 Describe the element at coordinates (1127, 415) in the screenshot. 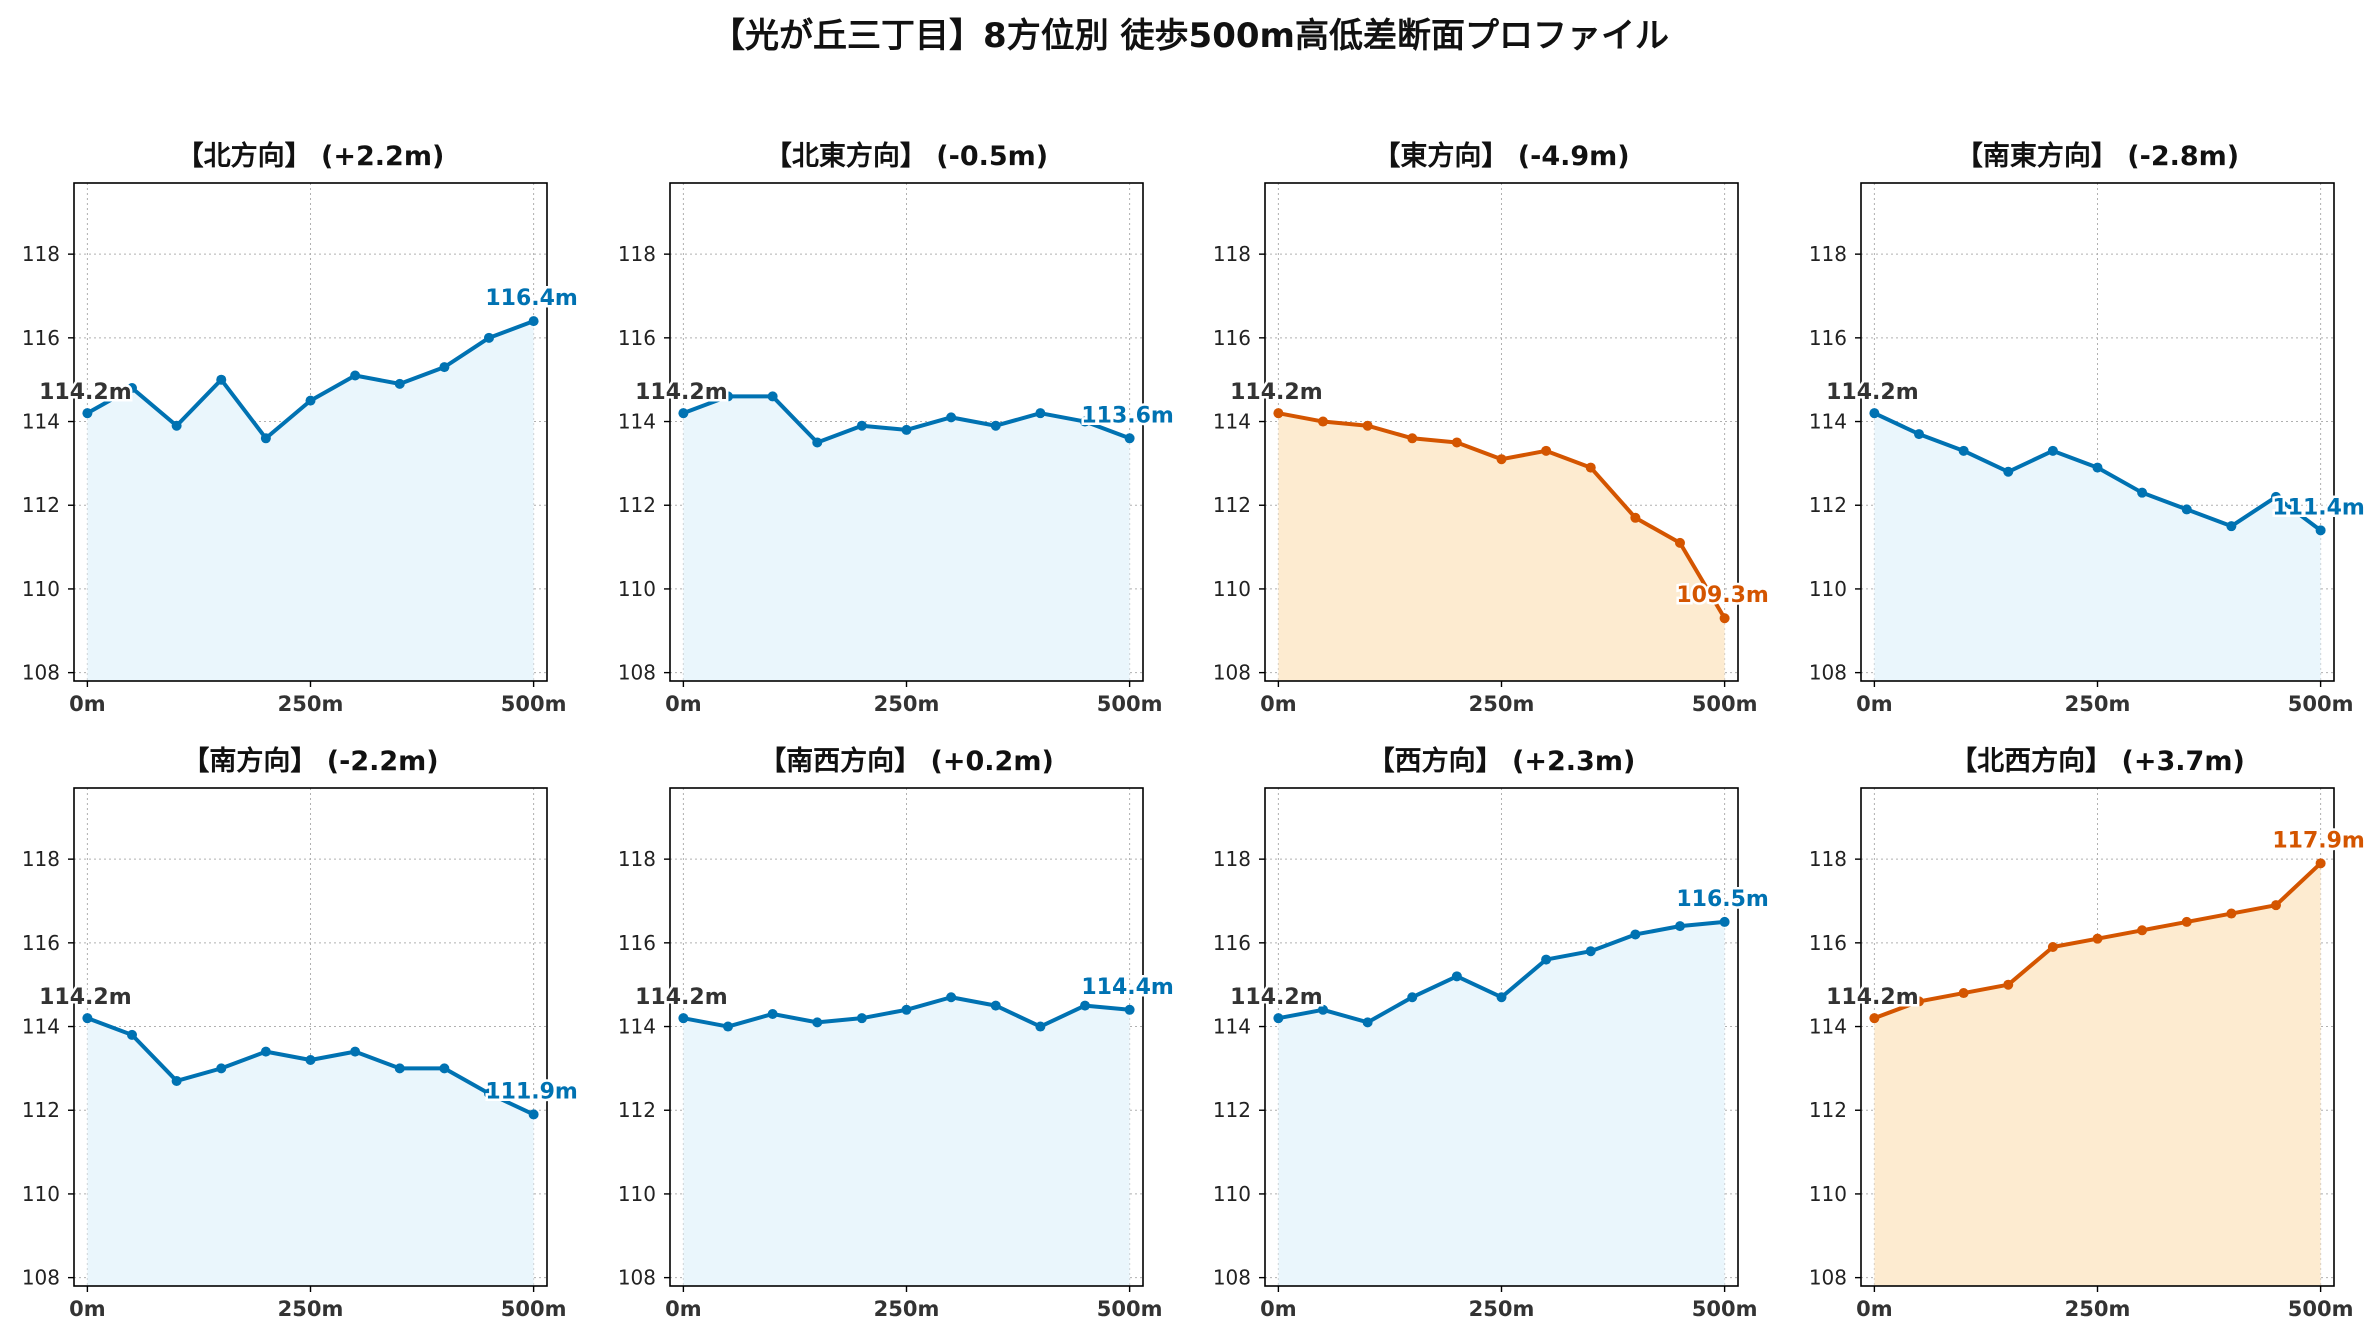

I see `end-elevation-label: 113.6m` at that location.